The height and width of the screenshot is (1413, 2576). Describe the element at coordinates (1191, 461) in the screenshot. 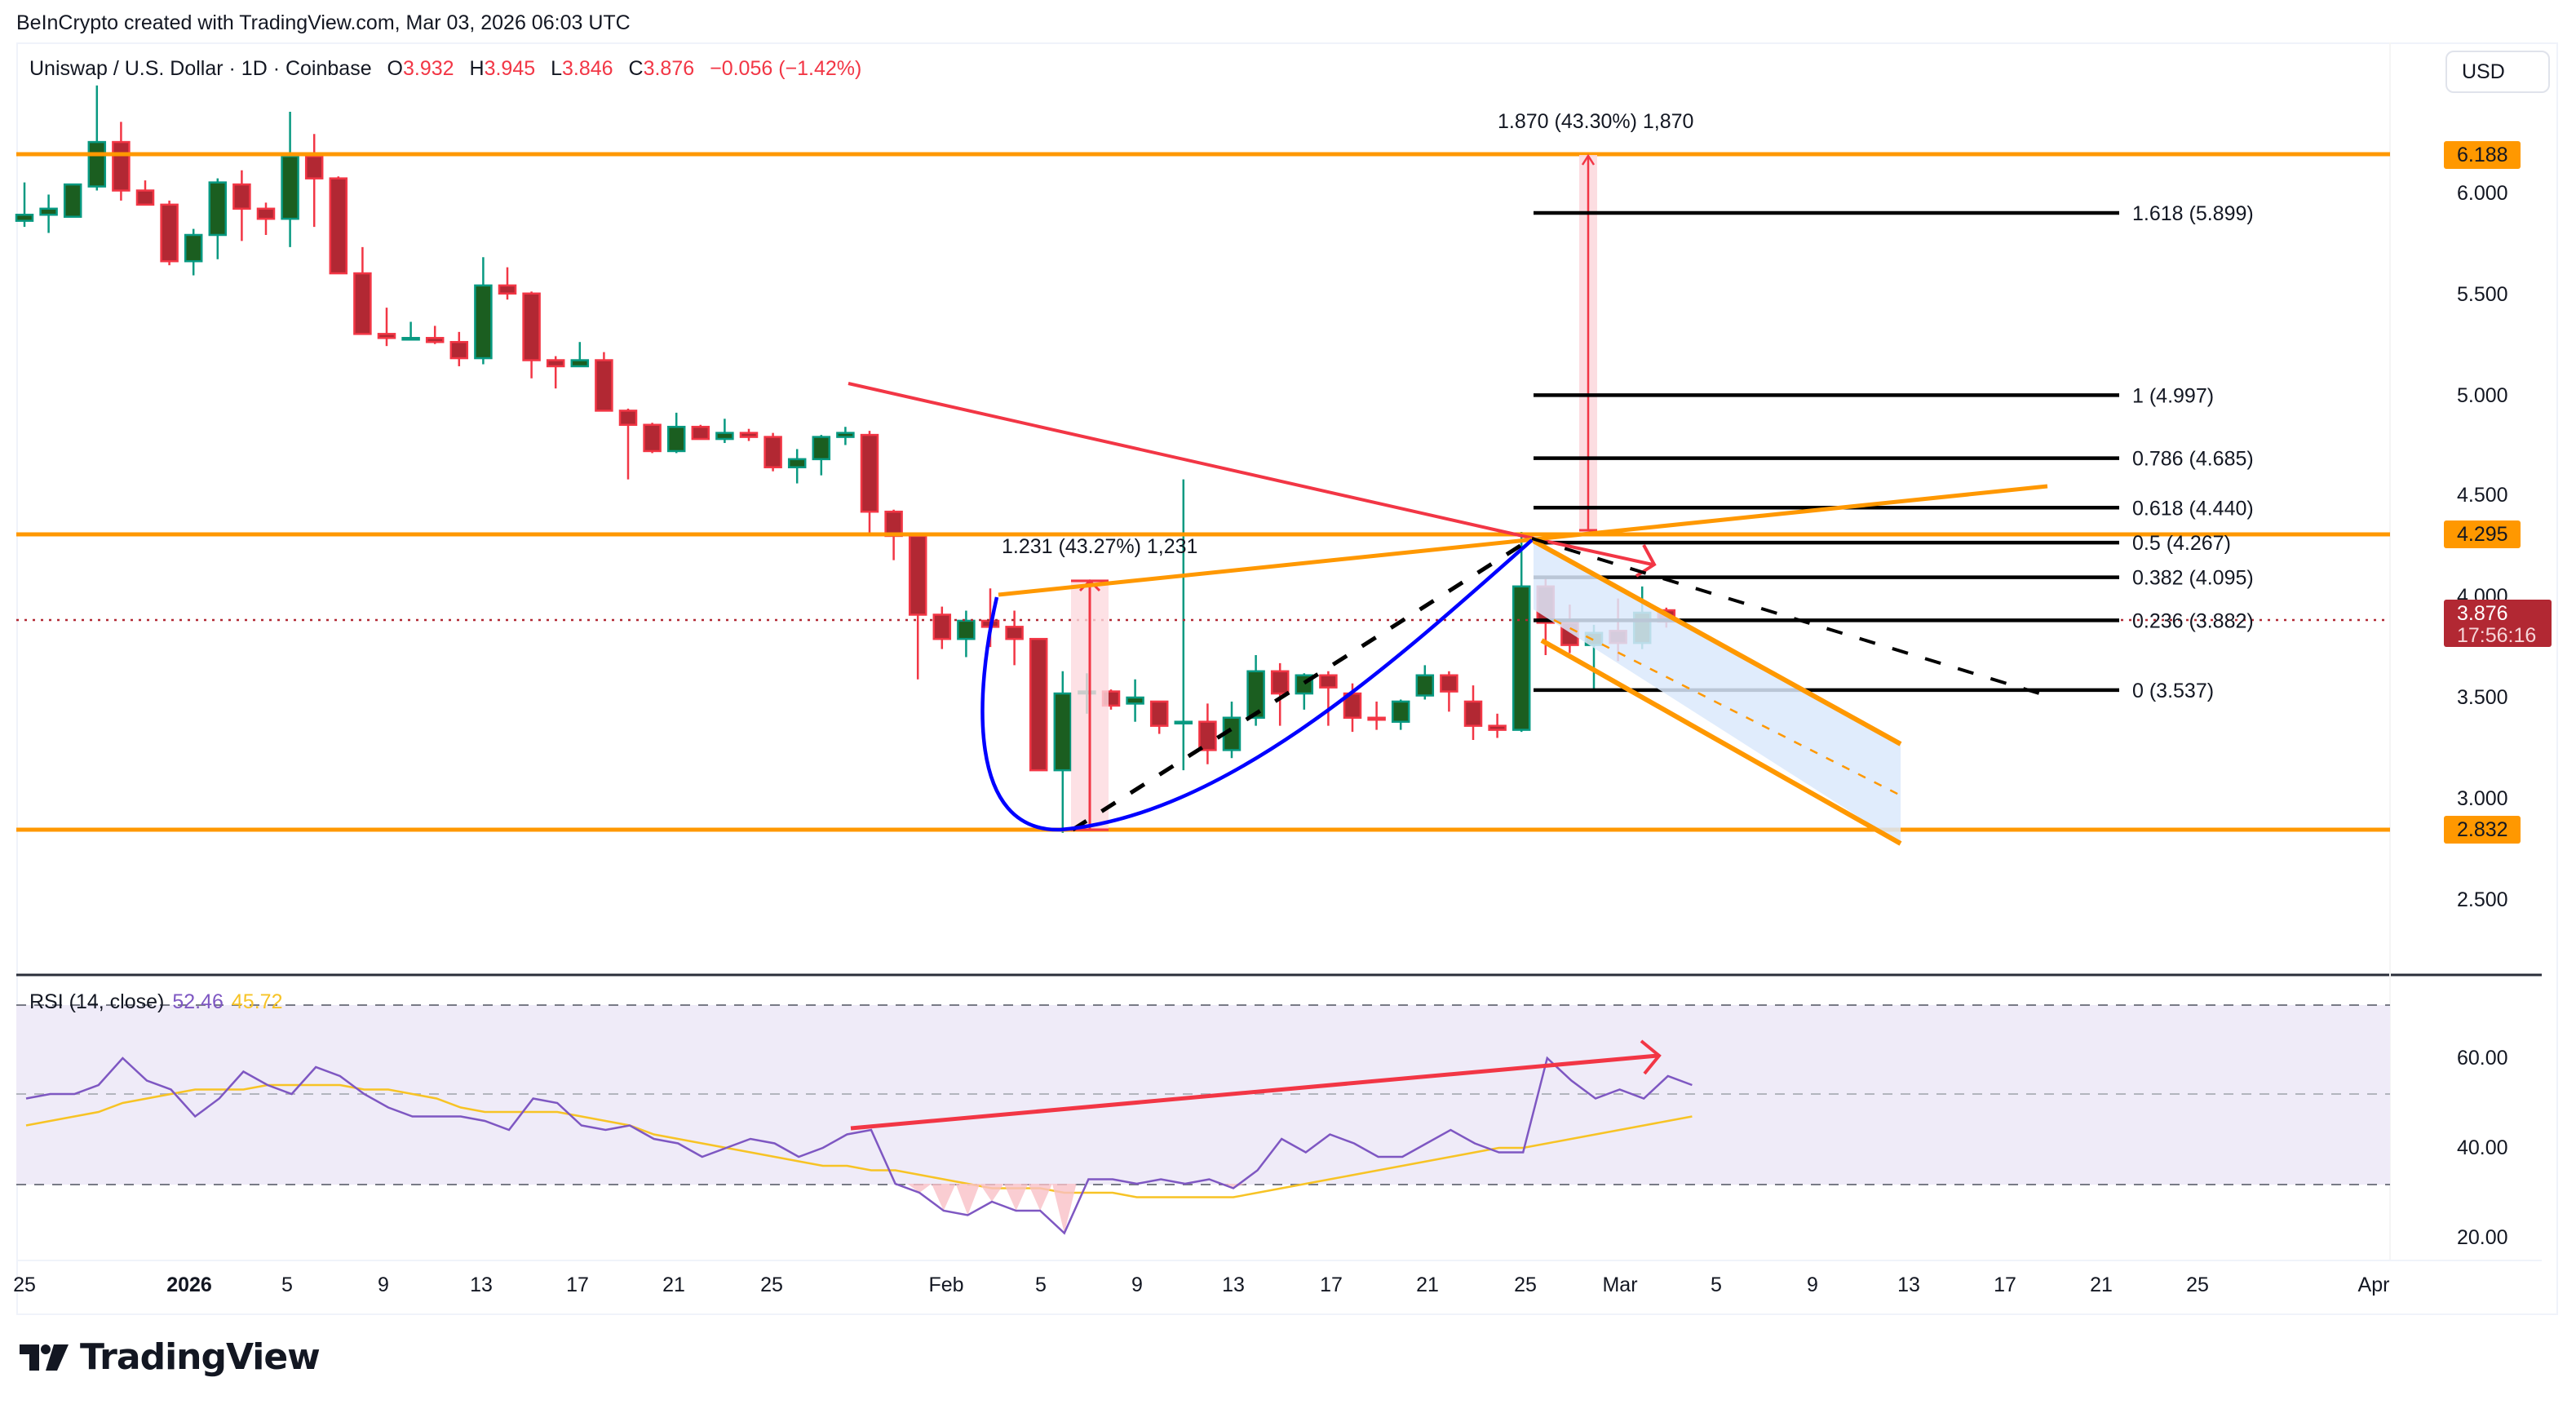

I see `descending-trendline` at that location.